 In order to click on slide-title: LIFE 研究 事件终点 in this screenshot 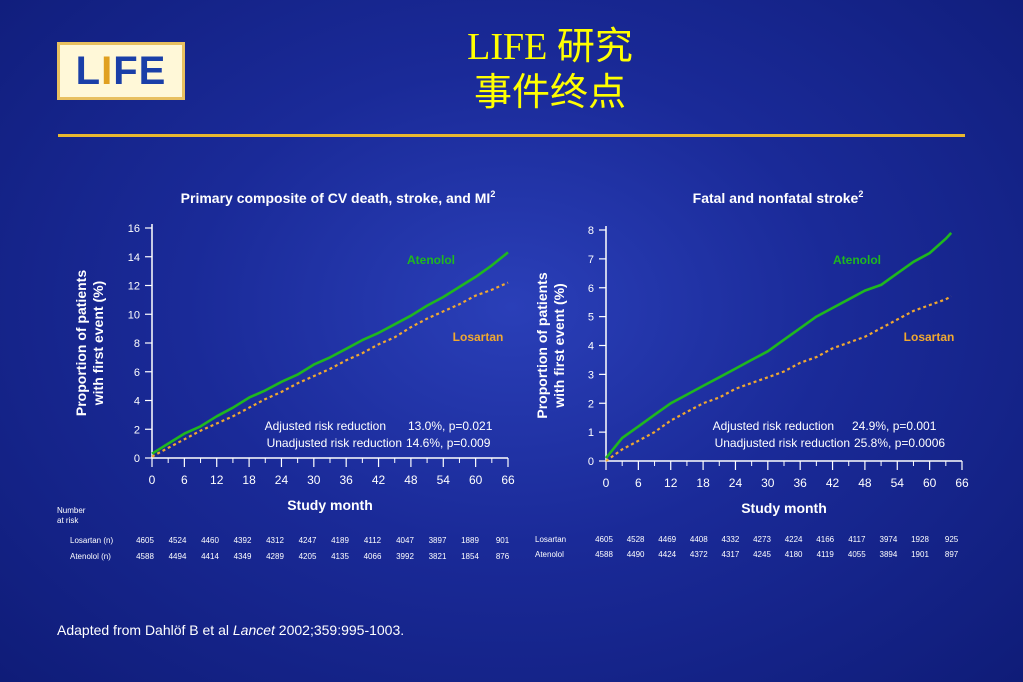, I will do `click(550, 70)`.